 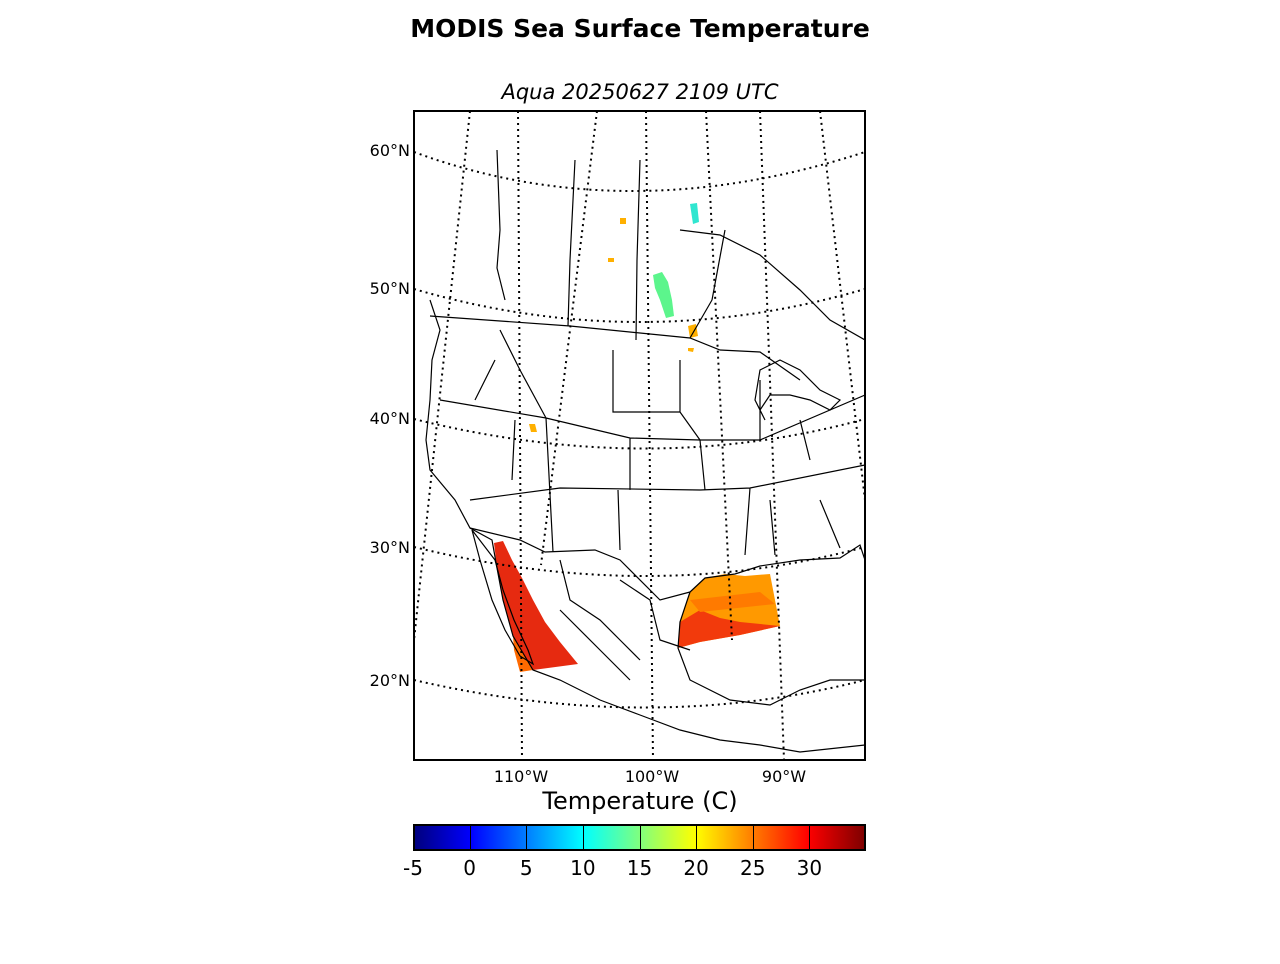 What do you see at coordinates (389, 680) in the screenshot?
I see `lat-label-20n: 20°N` at bounding box center [389, 680].